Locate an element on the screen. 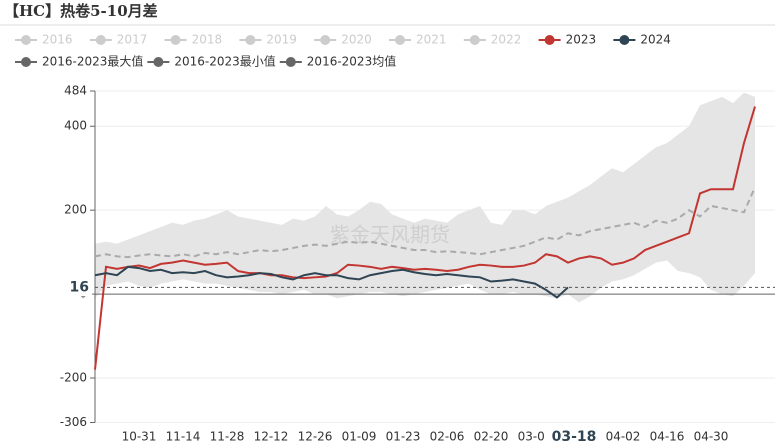 Image resolution: width=775 pixels, height=448 pixels. legend-label: 2018 is located at coordinates (207, 40).